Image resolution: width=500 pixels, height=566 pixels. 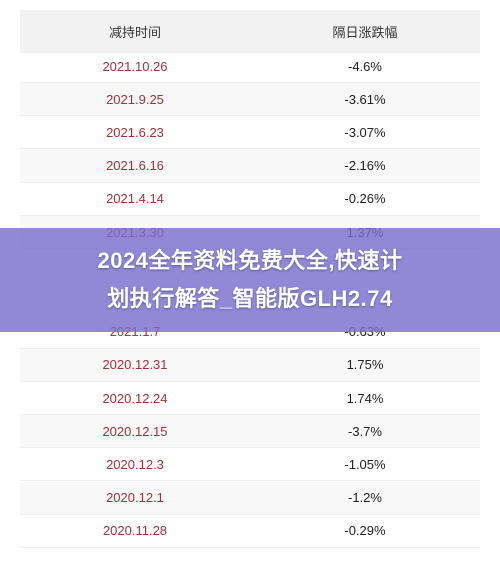 What do you see at coordinates (365, 66) in the screenshot?
I see `value-cell: -4.6%` at bounding box center [365, 66].